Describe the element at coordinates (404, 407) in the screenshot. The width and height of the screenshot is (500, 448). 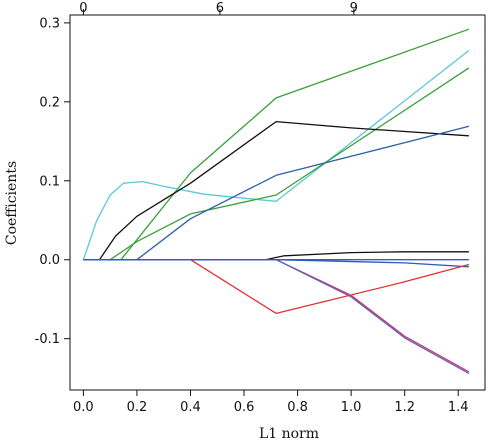
I see `x-tick-label: 1.2` at that location.